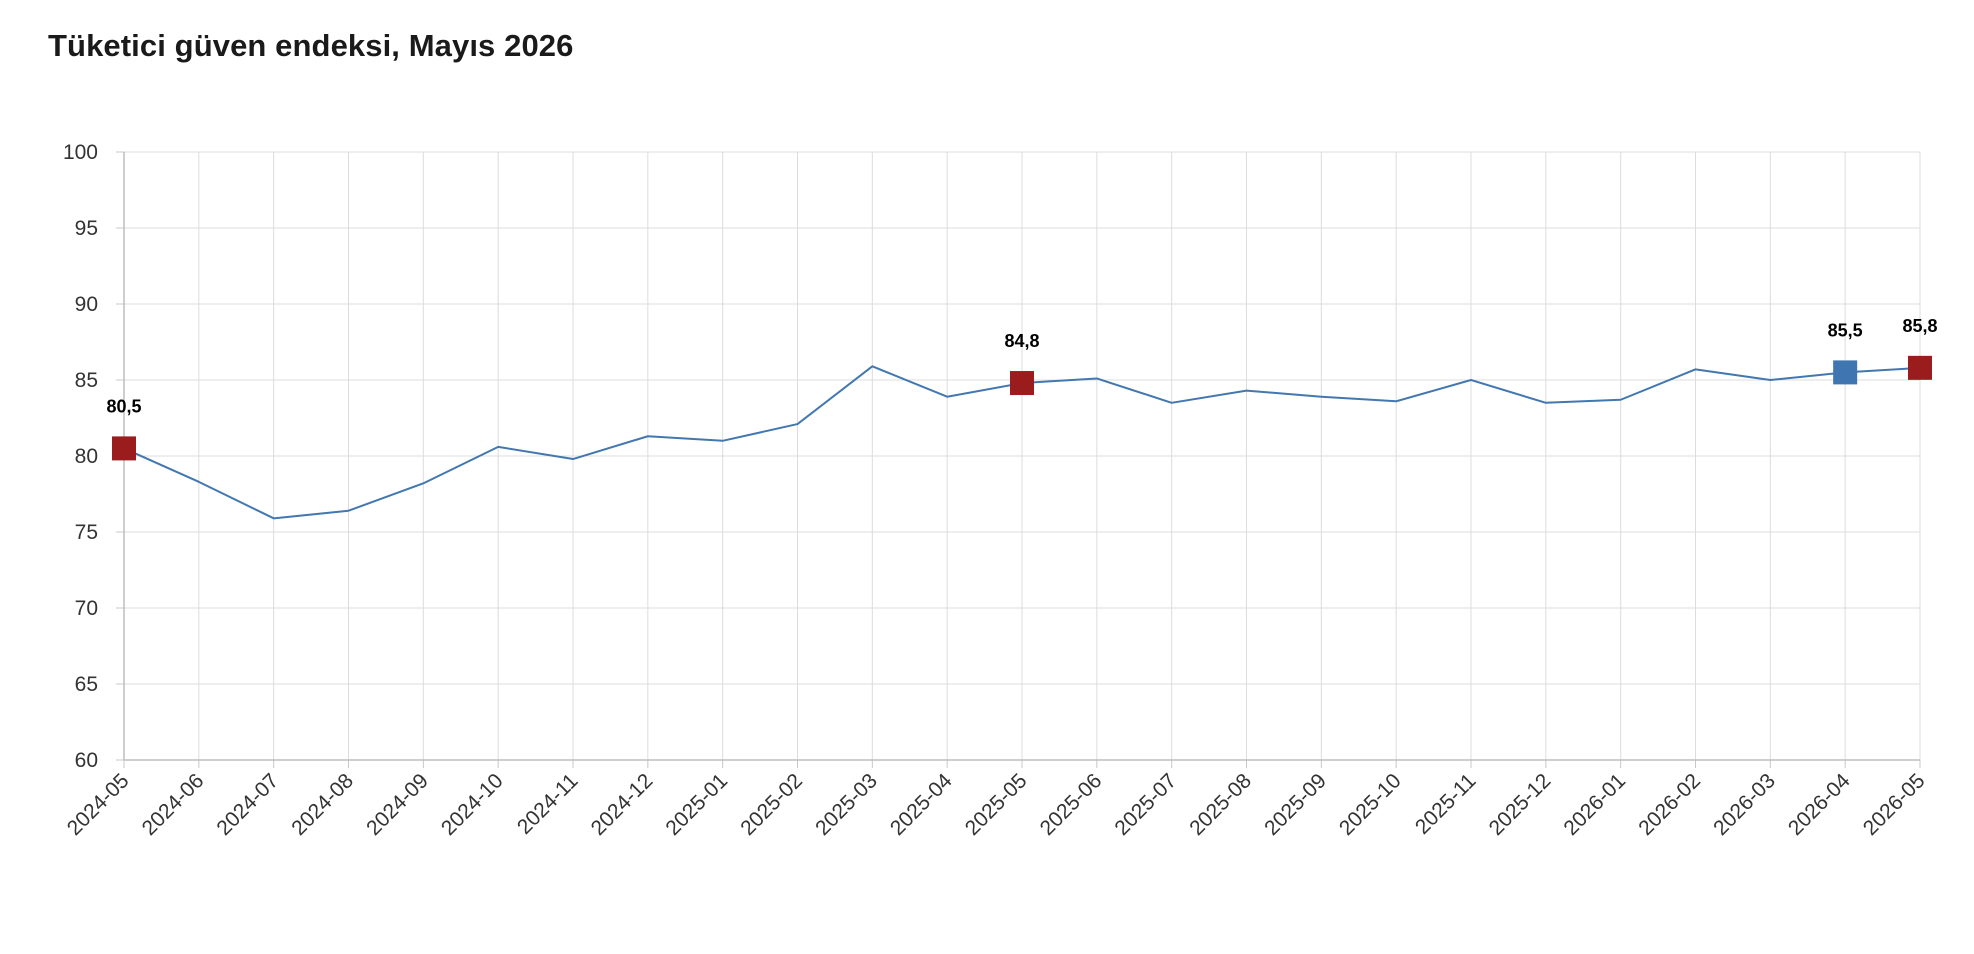  Describe the element at coordinates (86, 684) in the screenshot. I see `y-tick-label: 65` at that location.